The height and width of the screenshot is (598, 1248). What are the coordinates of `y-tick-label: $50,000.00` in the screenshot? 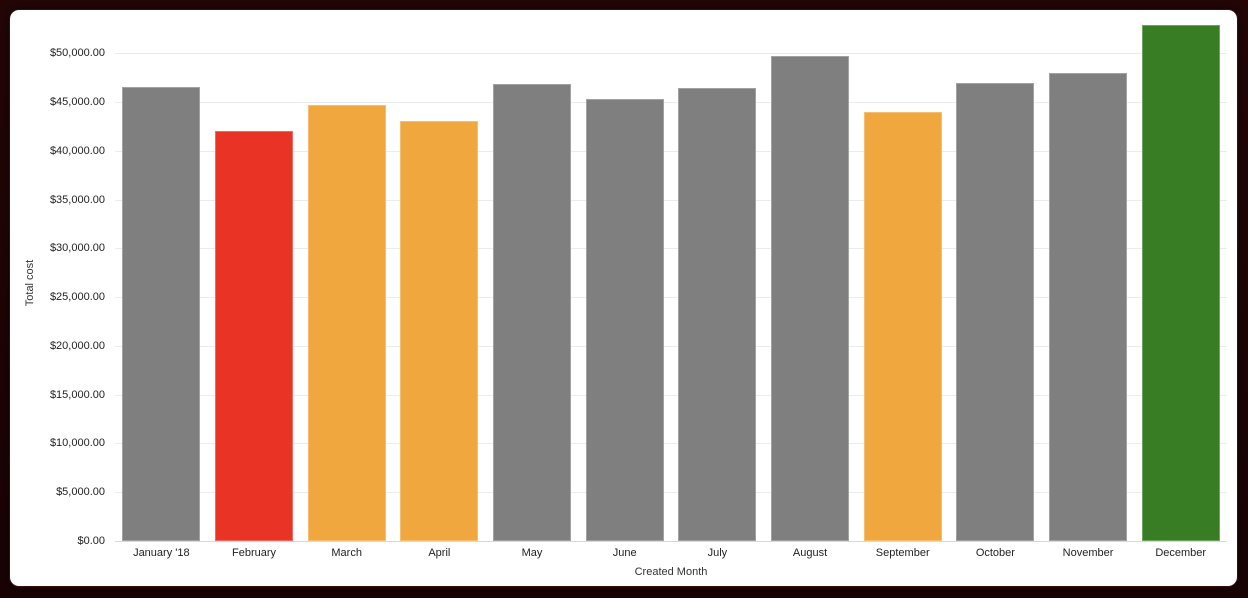 It's located at (77, 53).